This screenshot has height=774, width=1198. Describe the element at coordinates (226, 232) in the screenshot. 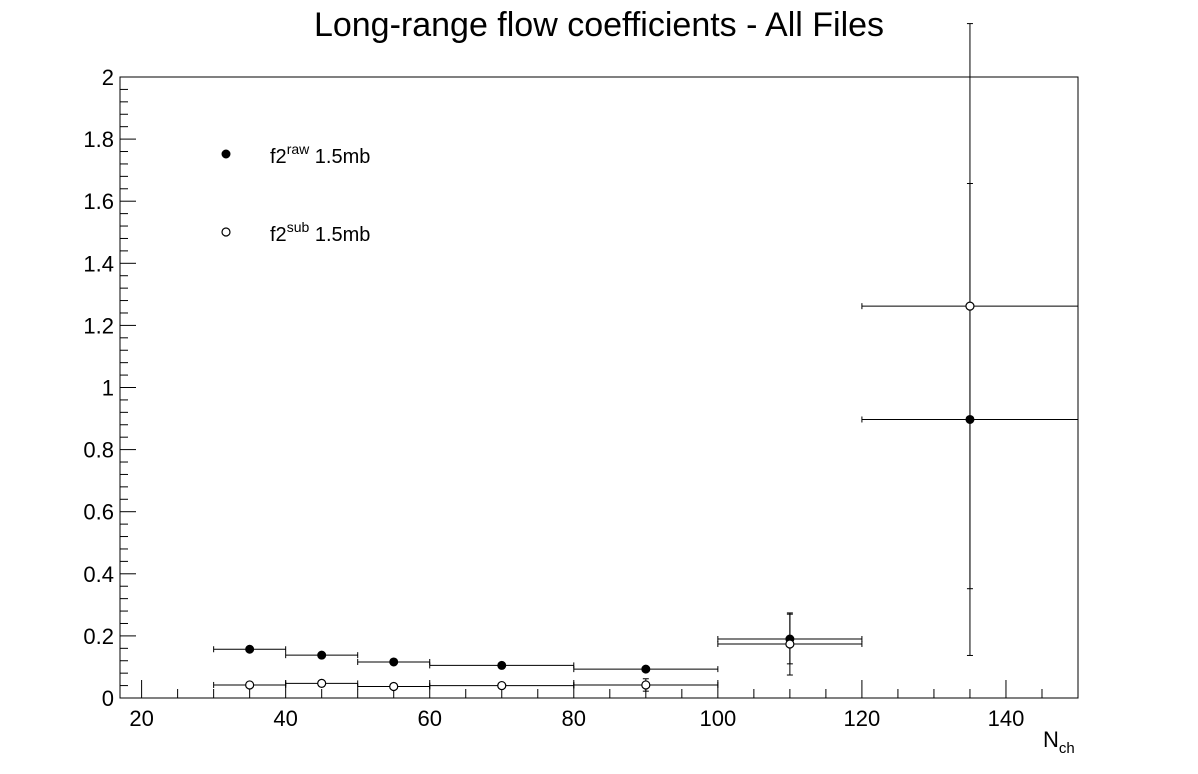

I see `legend-open-circle-marker` at that location.